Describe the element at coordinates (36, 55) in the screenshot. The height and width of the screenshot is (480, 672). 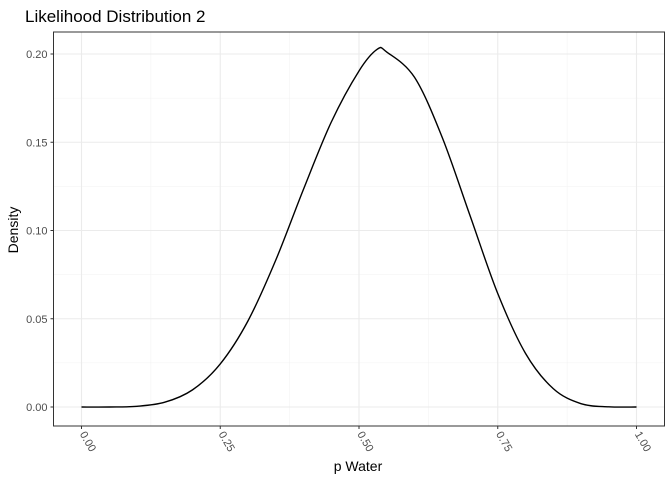
I see `y-tick-label: 0.20` at that location.